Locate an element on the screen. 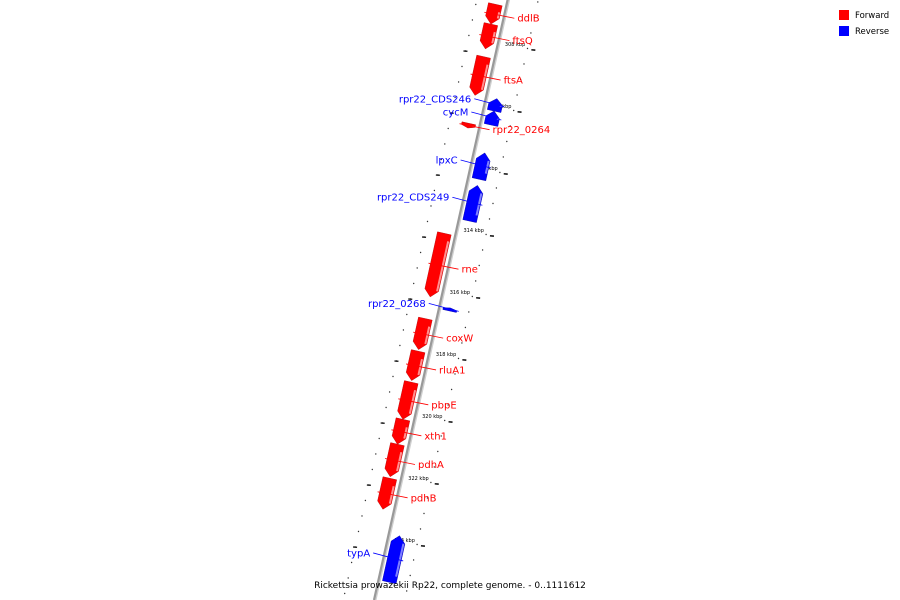 Image resolution: width=900 pixels, height=600 pixels. ruler-tick-label: 316 kbp is located at coordinates (460, 293).